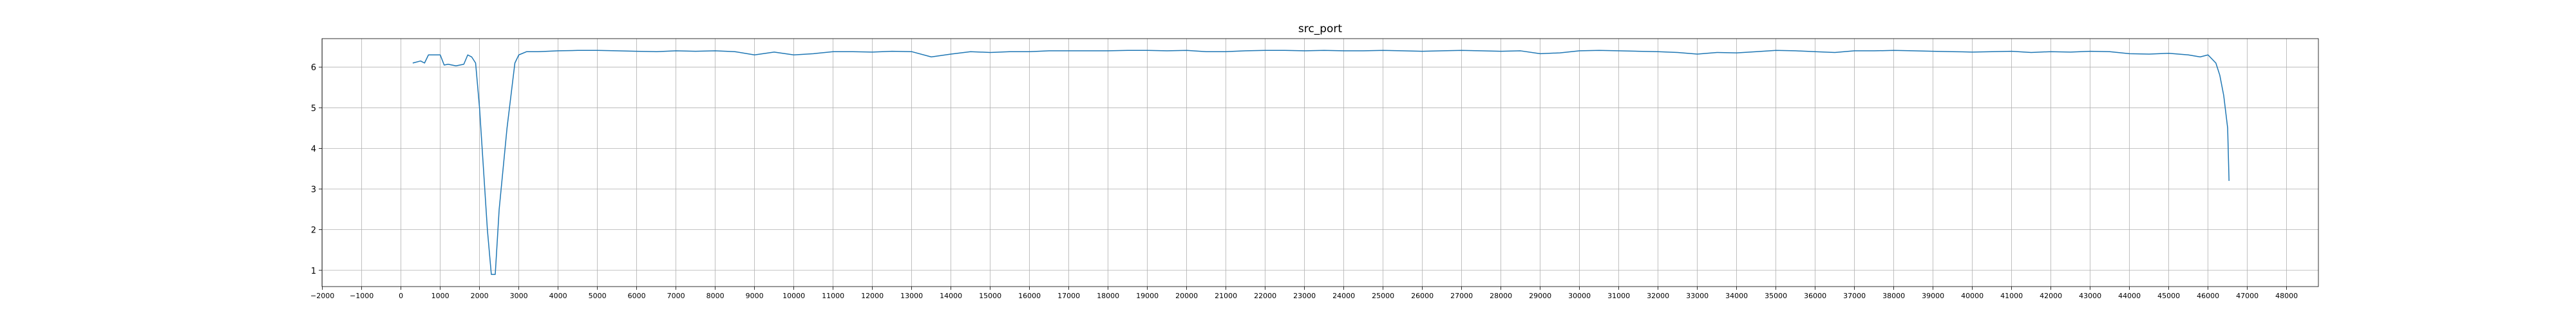 The width and height of the screenshot is (2576, 322). I want to click on x-tick-label: 19000, so click(1147, 296).